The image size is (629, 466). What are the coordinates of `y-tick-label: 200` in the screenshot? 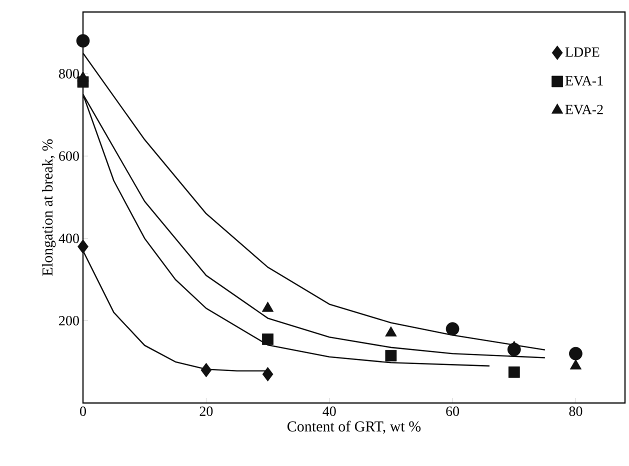 It's located at (69, 321).